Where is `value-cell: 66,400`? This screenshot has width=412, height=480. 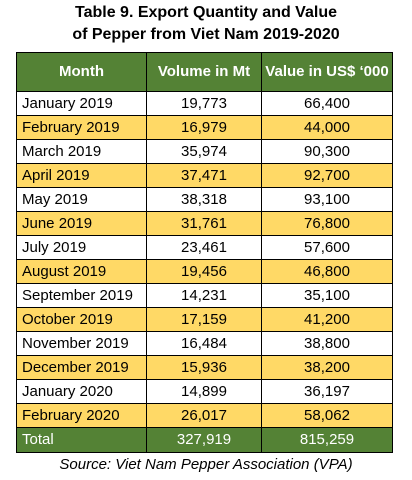 value-cell: 66,400 is located at coordinates (327, 103).